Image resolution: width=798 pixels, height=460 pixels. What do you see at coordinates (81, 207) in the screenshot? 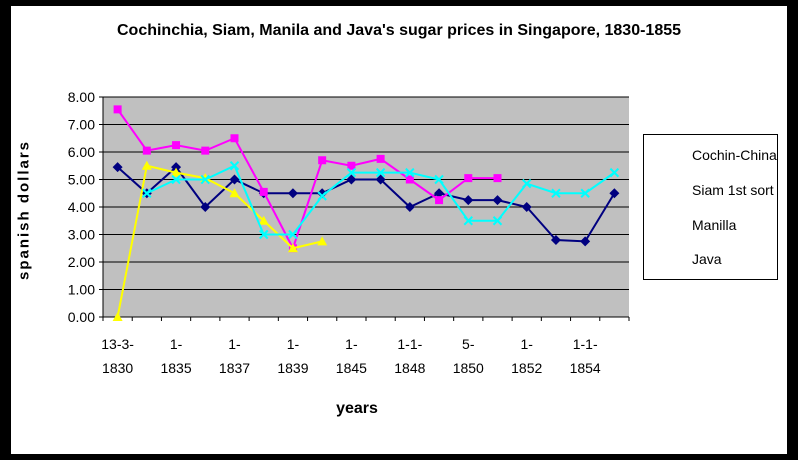
I see `y-tick-label: 4.00` at bounding box center [81, 207].